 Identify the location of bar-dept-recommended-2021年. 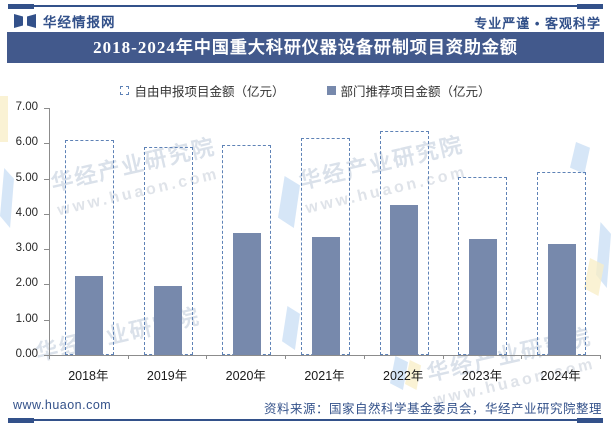
(325, 295).